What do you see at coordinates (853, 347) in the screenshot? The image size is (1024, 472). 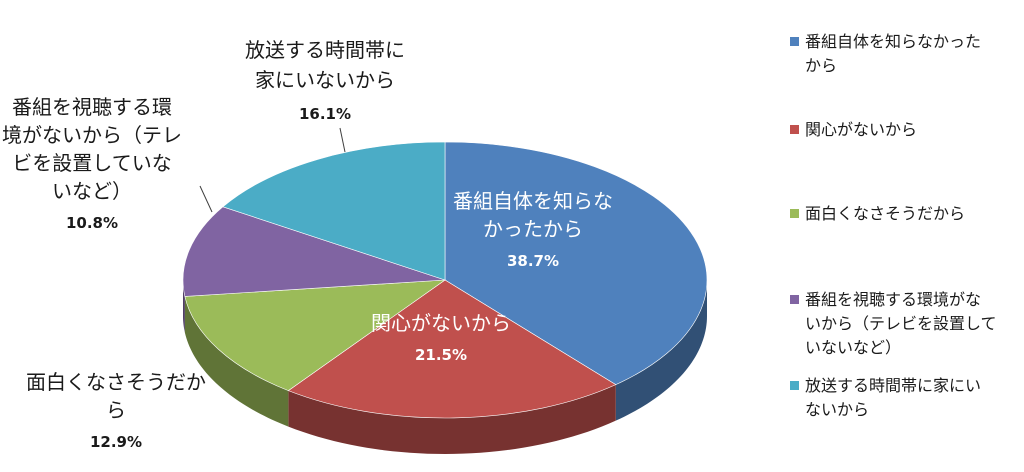 I see `legend-label-4-line-3: いないなど）` at bounding box center [853, 347].